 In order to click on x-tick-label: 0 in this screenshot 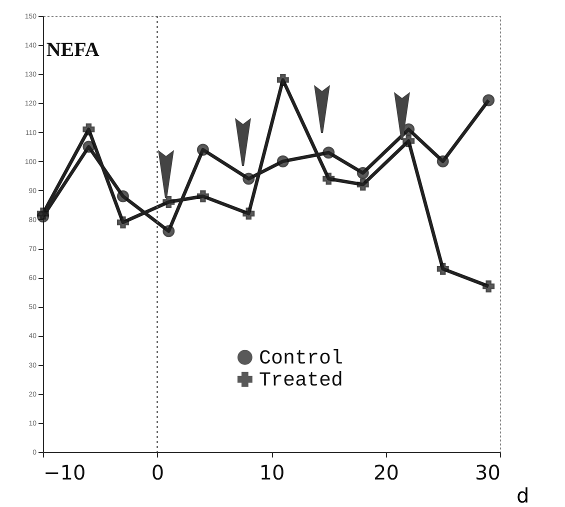, I will do `click(157, 472)`.